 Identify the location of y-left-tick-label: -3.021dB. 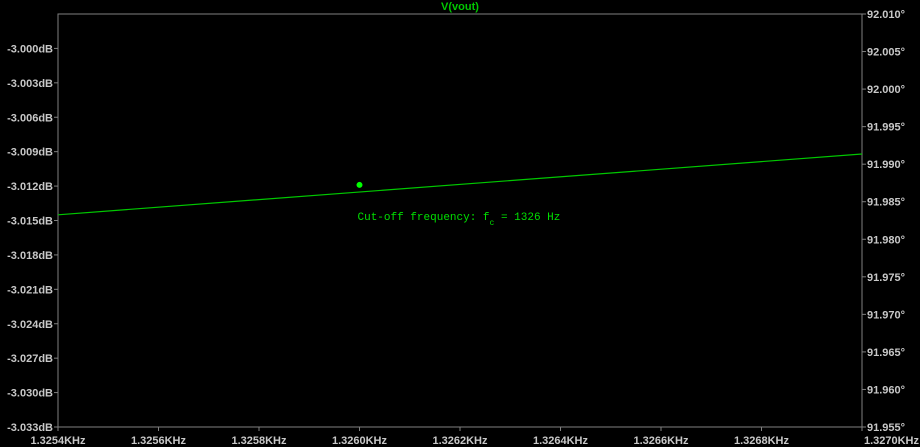
(30, 290).